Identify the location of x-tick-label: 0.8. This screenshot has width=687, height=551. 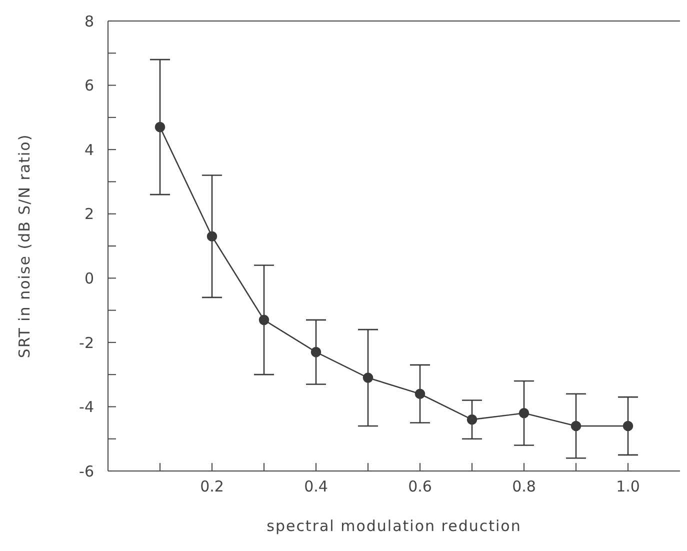
(524, 487).